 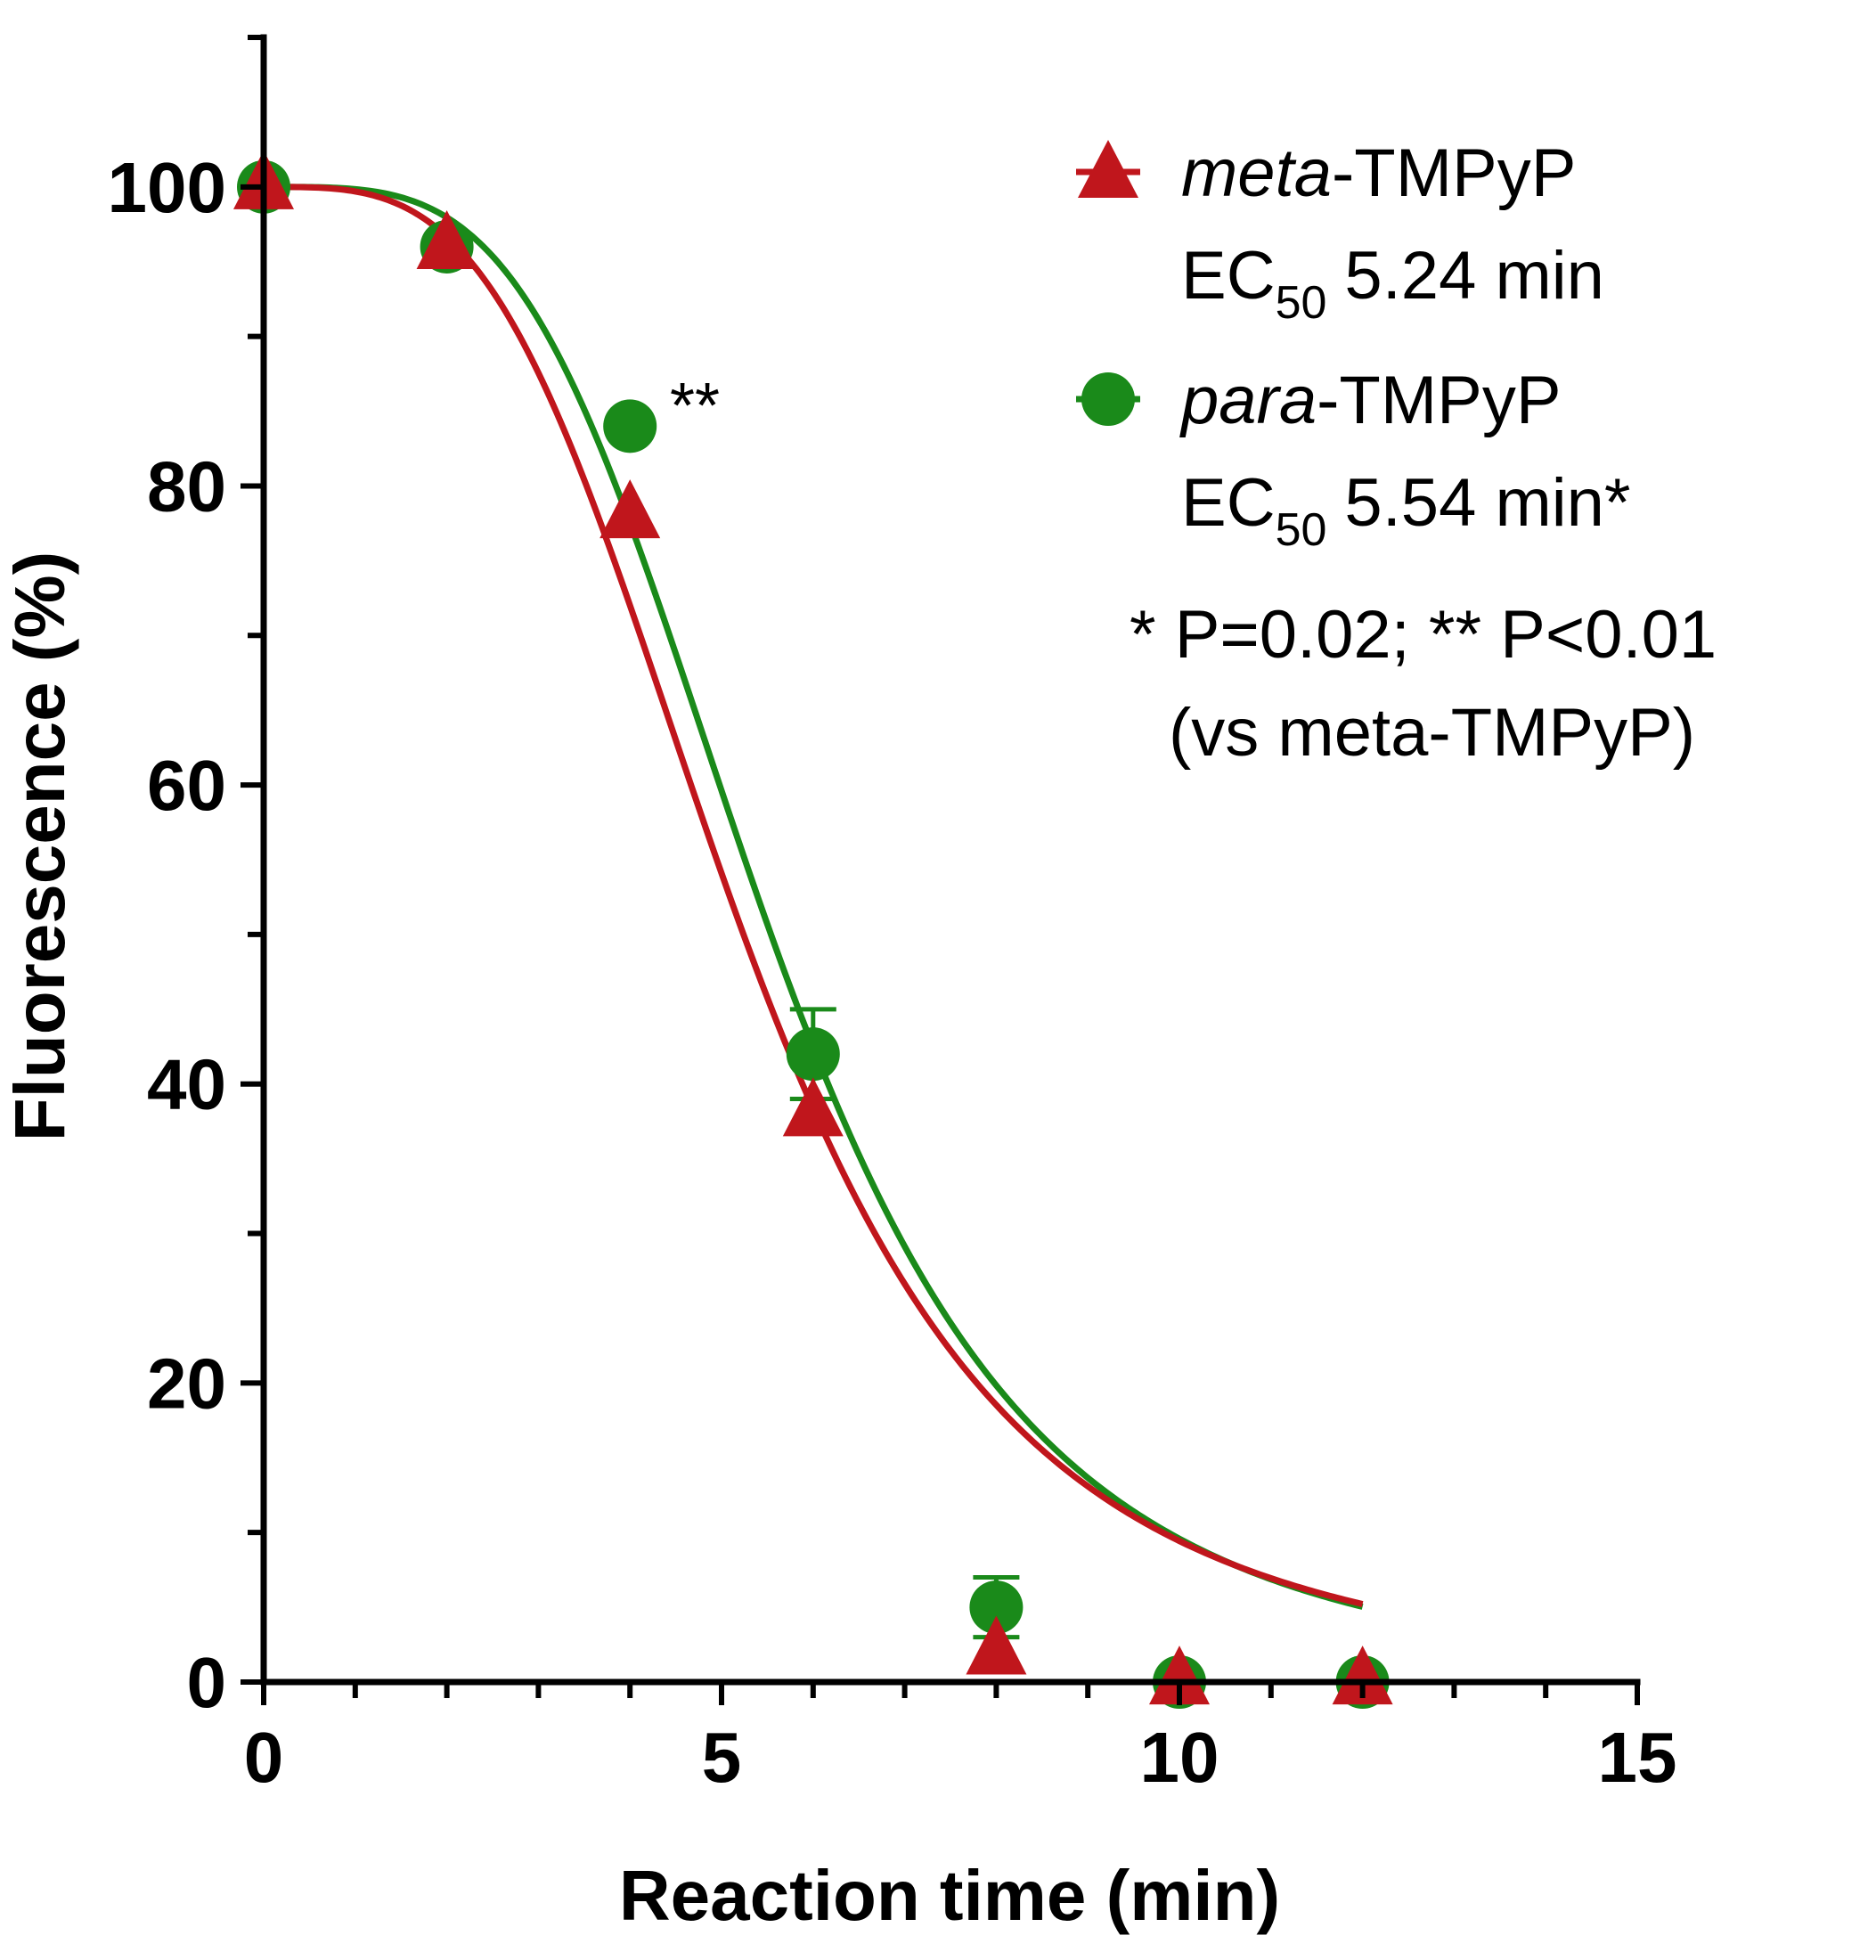 I want to click on y-tick-label: 80, so click(x=186, y=486).